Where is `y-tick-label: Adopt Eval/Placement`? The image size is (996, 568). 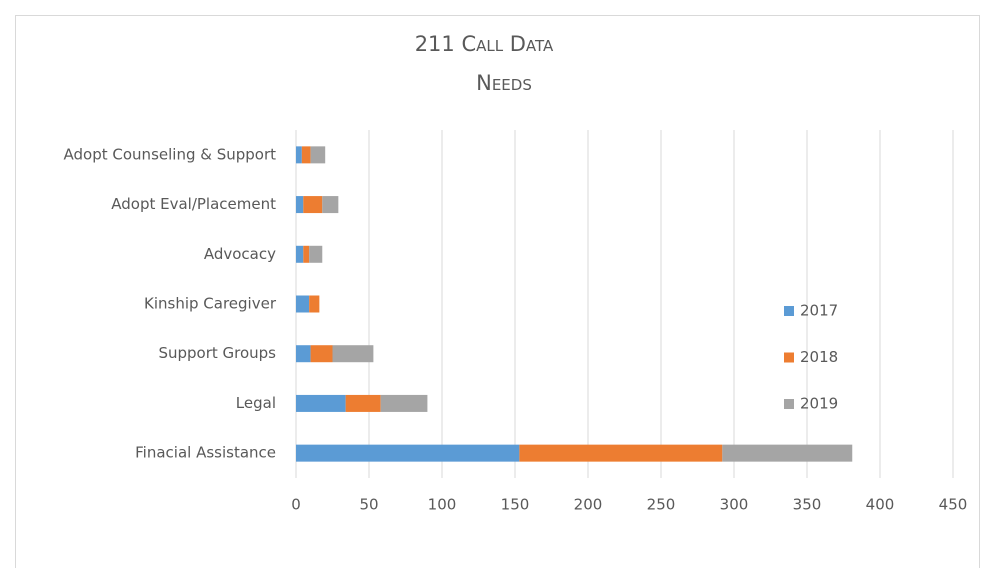
y-tick-label: Adopt Eval/Placement is located at coordinates (193, 204).